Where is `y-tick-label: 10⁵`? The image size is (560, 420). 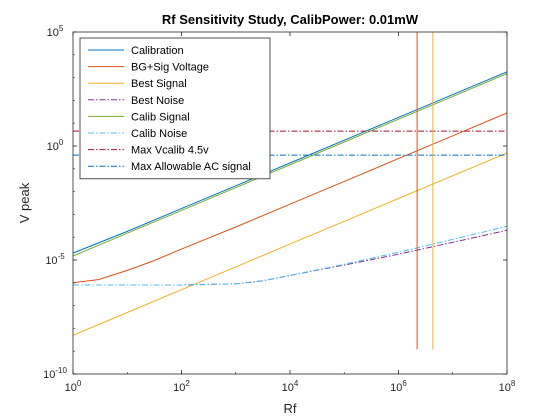 y-tick-label: 10⁵ is located at coordinates (55, 31).